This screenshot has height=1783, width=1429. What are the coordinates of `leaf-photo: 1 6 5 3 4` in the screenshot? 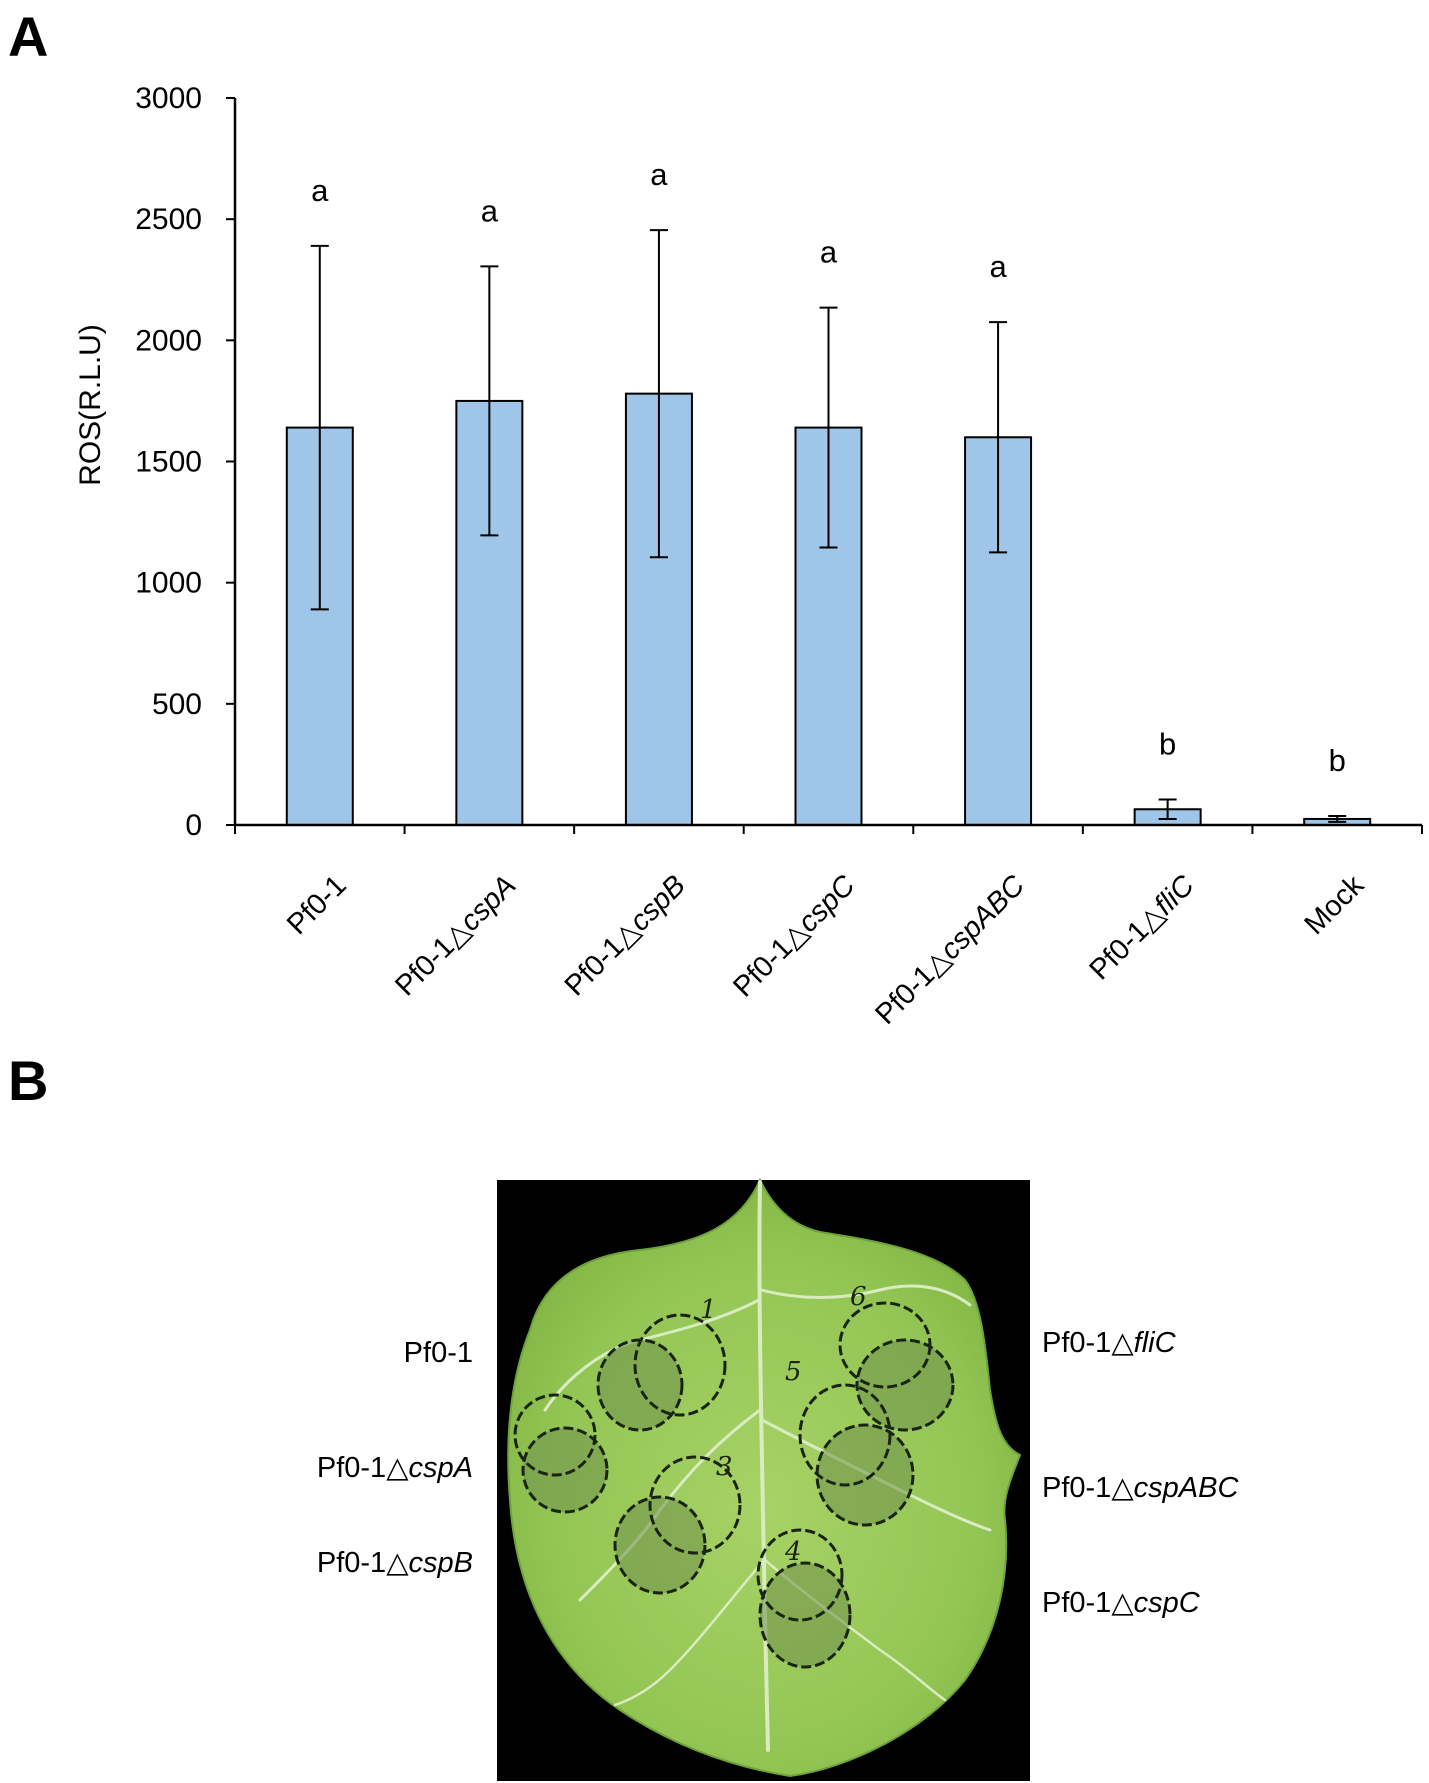 It's located at (763, 1479).